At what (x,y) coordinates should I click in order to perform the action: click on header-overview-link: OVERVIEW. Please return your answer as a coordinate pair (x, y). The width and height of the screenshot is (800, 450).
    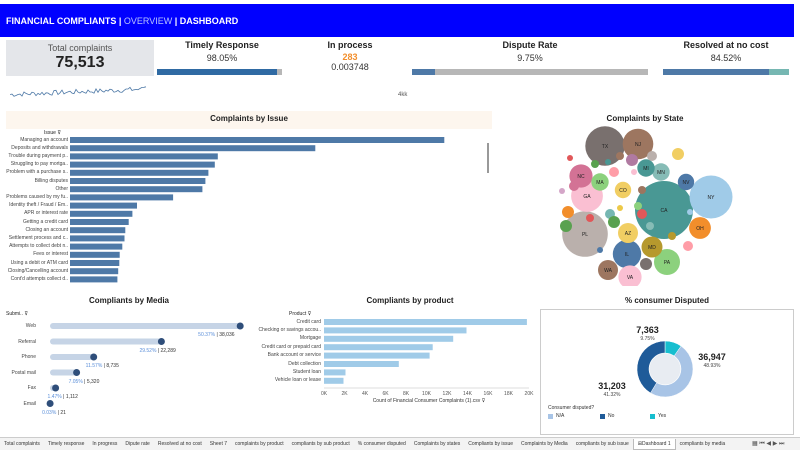
    Looking at the image, I should click on (148, 20).